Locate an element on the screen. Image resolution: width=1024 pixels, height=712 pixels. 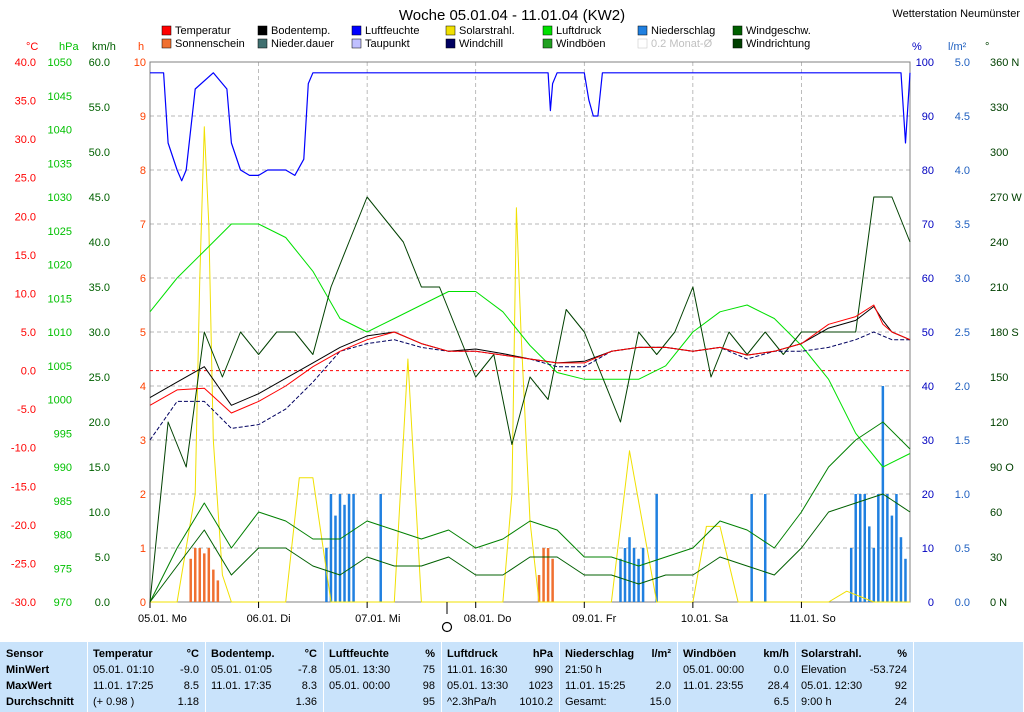
tick-label-temp: -10.0 is located at coordinates (23, 449).